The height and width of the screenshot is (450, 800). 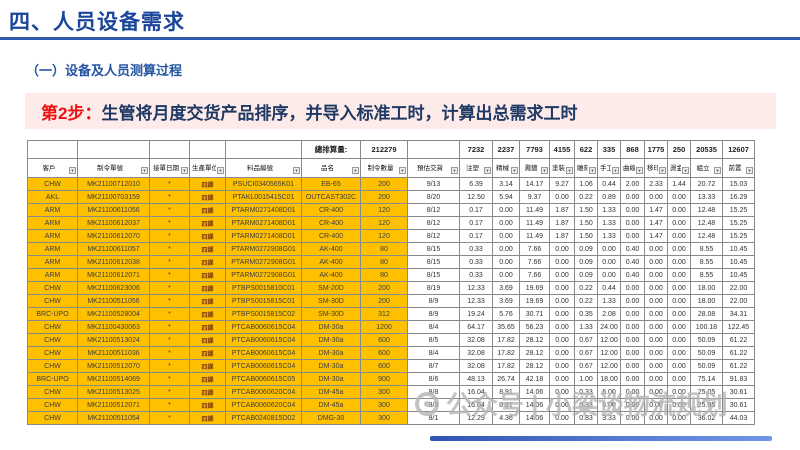 What do you see at coordinates (656, 184) in the screenshot?
I see `cell: 2.33` at bounding box center [656, 184].